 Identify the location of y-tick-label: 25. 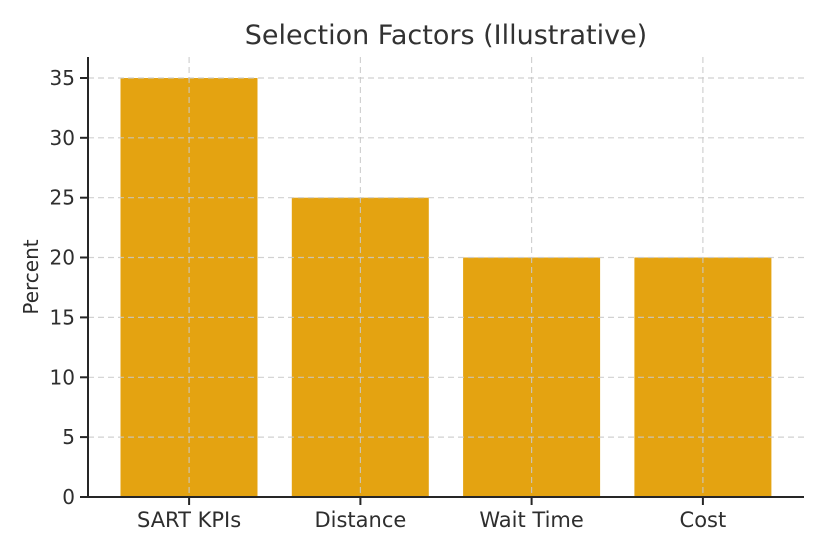
(62, 198).